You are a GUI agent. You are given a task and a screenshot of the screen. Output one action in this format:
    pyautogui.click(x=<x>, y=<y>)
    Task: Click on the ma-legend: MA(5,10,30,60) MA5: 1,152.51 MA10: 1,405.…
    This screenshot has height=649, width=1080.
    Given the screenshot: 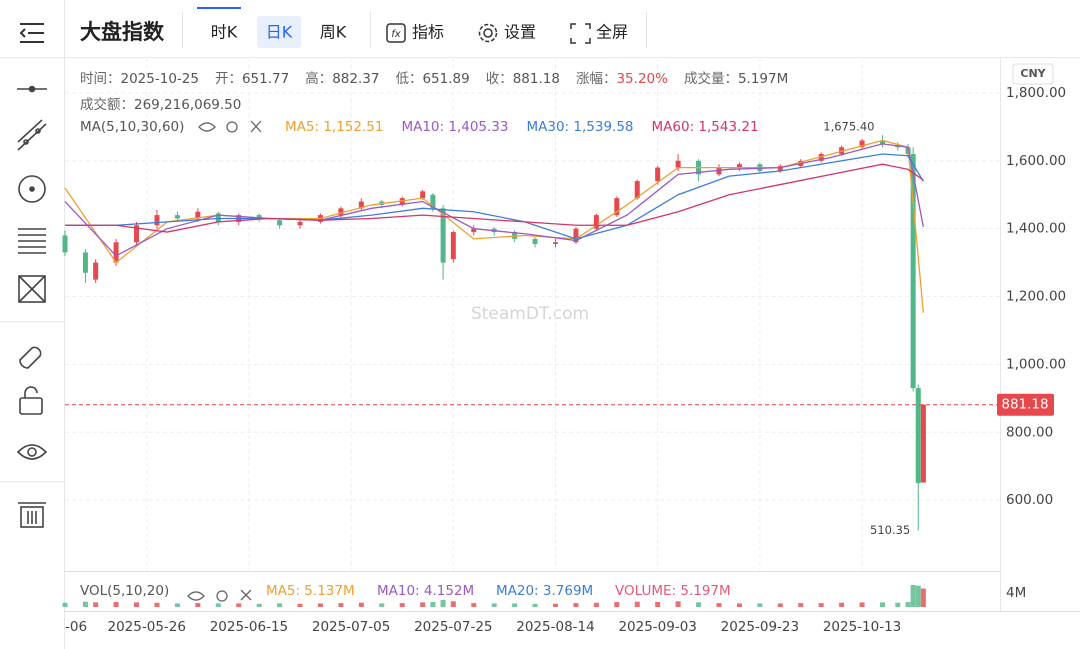 What is the action you would take?
    pyautogui.click(x=428, y=127)
    